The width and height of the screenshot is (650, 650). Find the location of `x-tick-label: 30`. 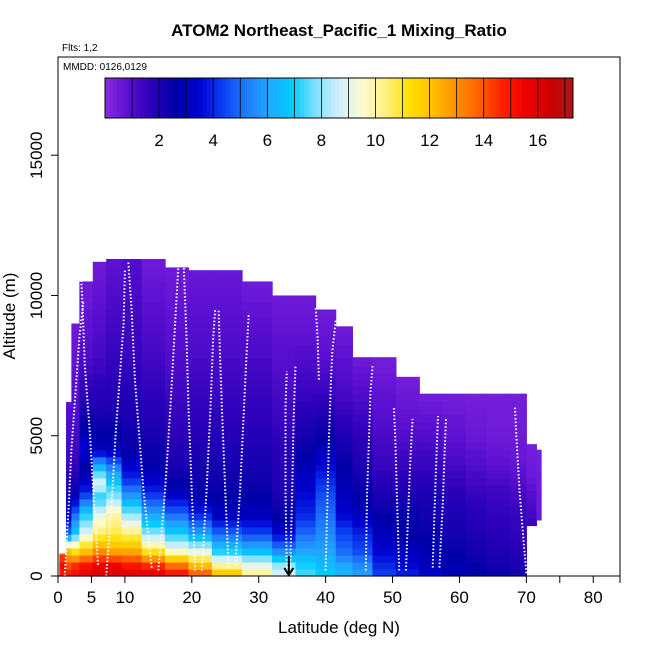

x-tick-label: 30 is located at coordinates (258, 597).